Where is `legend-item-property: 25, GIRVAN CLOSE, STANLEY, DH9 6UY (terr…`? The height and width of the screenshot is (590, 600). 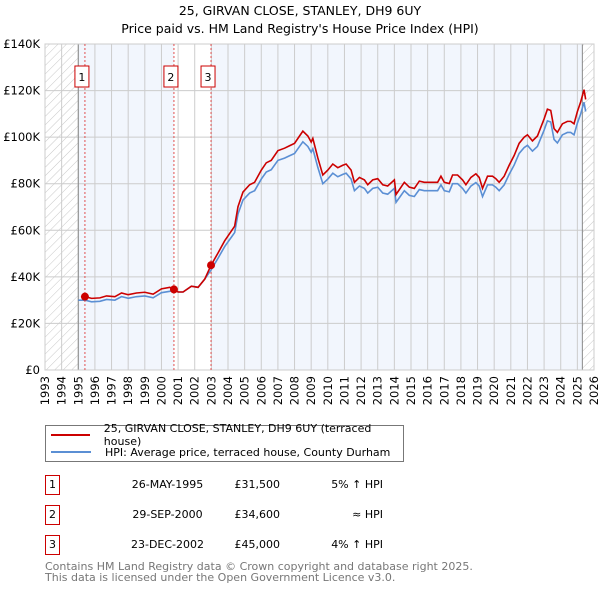
legend-item-property: 25, GIRVAN CLOSE, STANLEY, DH9 6UY (terr… is located at coordinates (224, 435).